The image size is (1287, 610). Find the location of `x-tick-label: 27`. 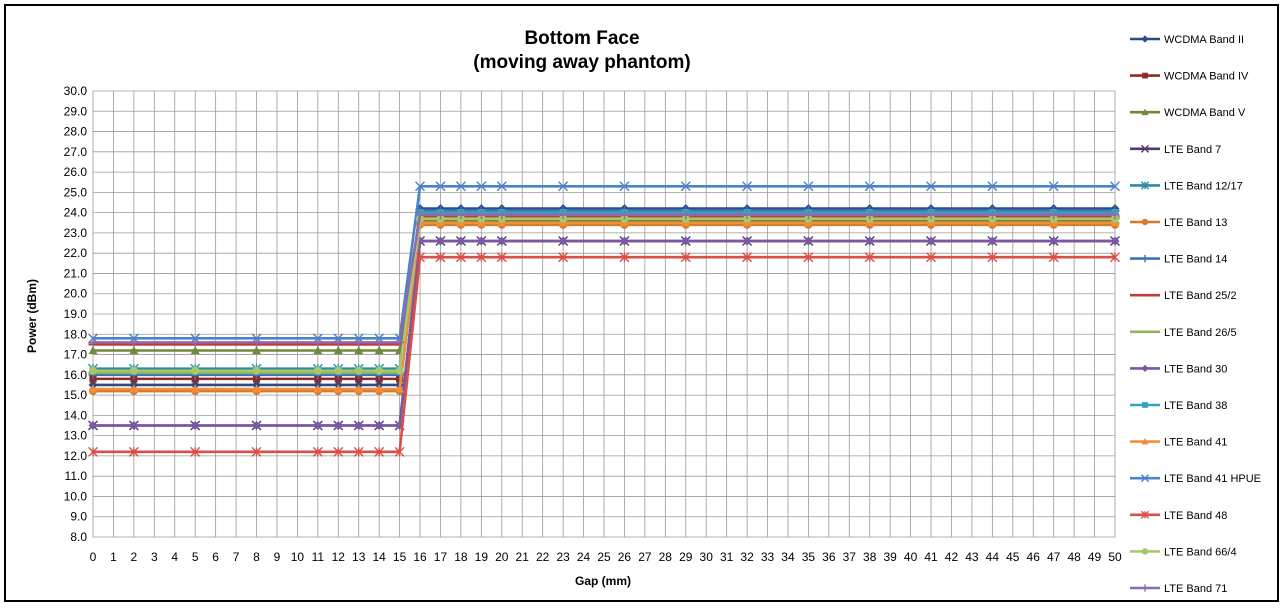

x-tick-label: 27 is located at coordinates (645, 557).